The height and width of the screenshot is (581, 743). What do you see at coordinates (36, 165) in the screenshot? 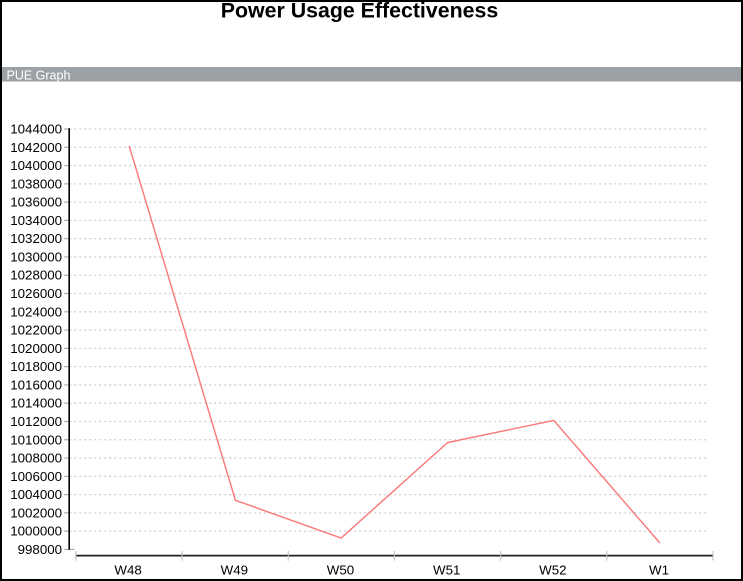
I see `svg-text: 1040000` at bounding box center [36, 165].